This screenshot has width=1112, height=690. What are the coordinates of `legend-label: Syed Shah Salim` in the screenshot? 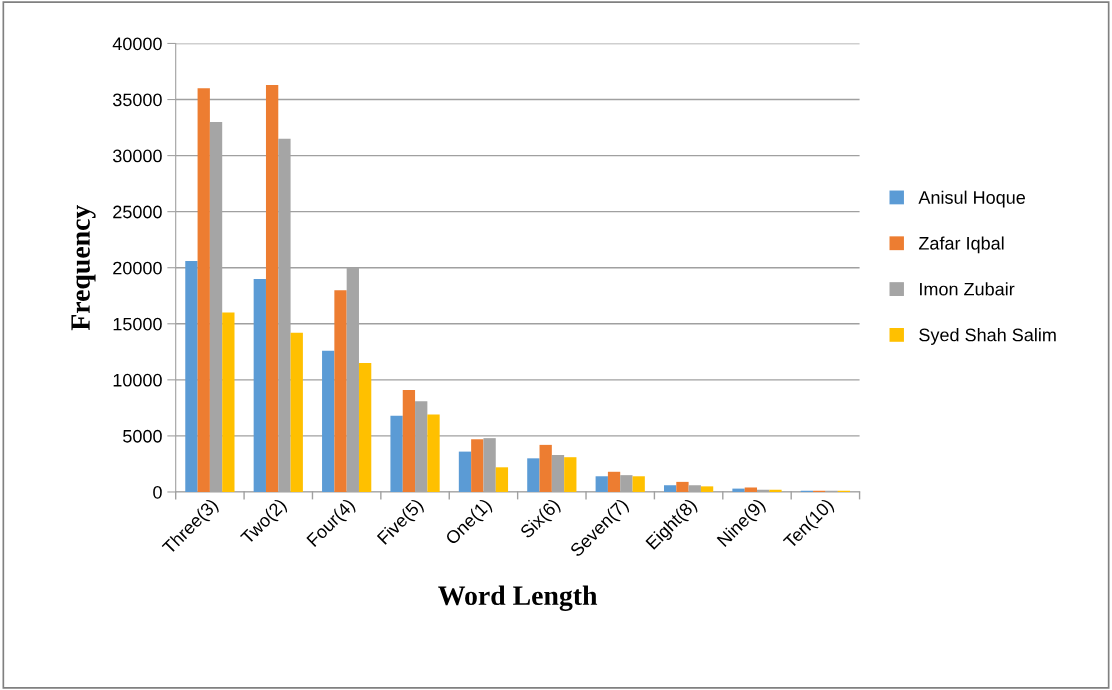 It's located at (987, 336).